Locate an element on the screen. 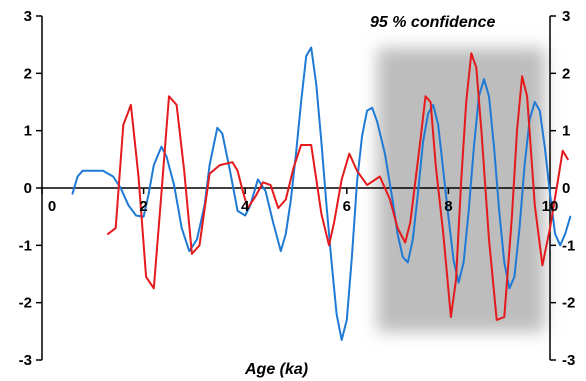 The image size is (586, 381). x-axis-title: Age (ka) is located at coordinates (276, 369).